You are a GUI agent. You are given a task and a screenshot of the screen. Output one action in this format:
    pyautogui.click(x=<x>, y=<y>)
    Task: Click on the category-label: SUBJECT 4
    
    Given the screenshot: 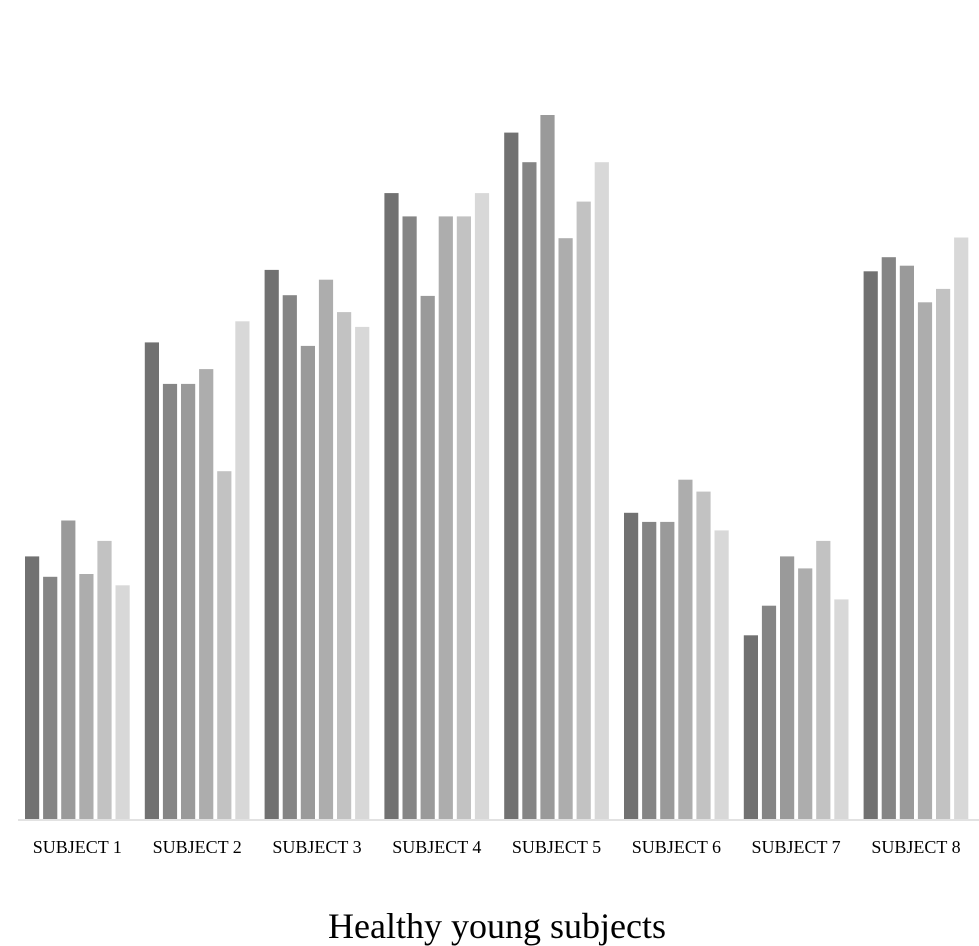 What is the action you would take?
    pyautogui.click(x=436, y=847)
    